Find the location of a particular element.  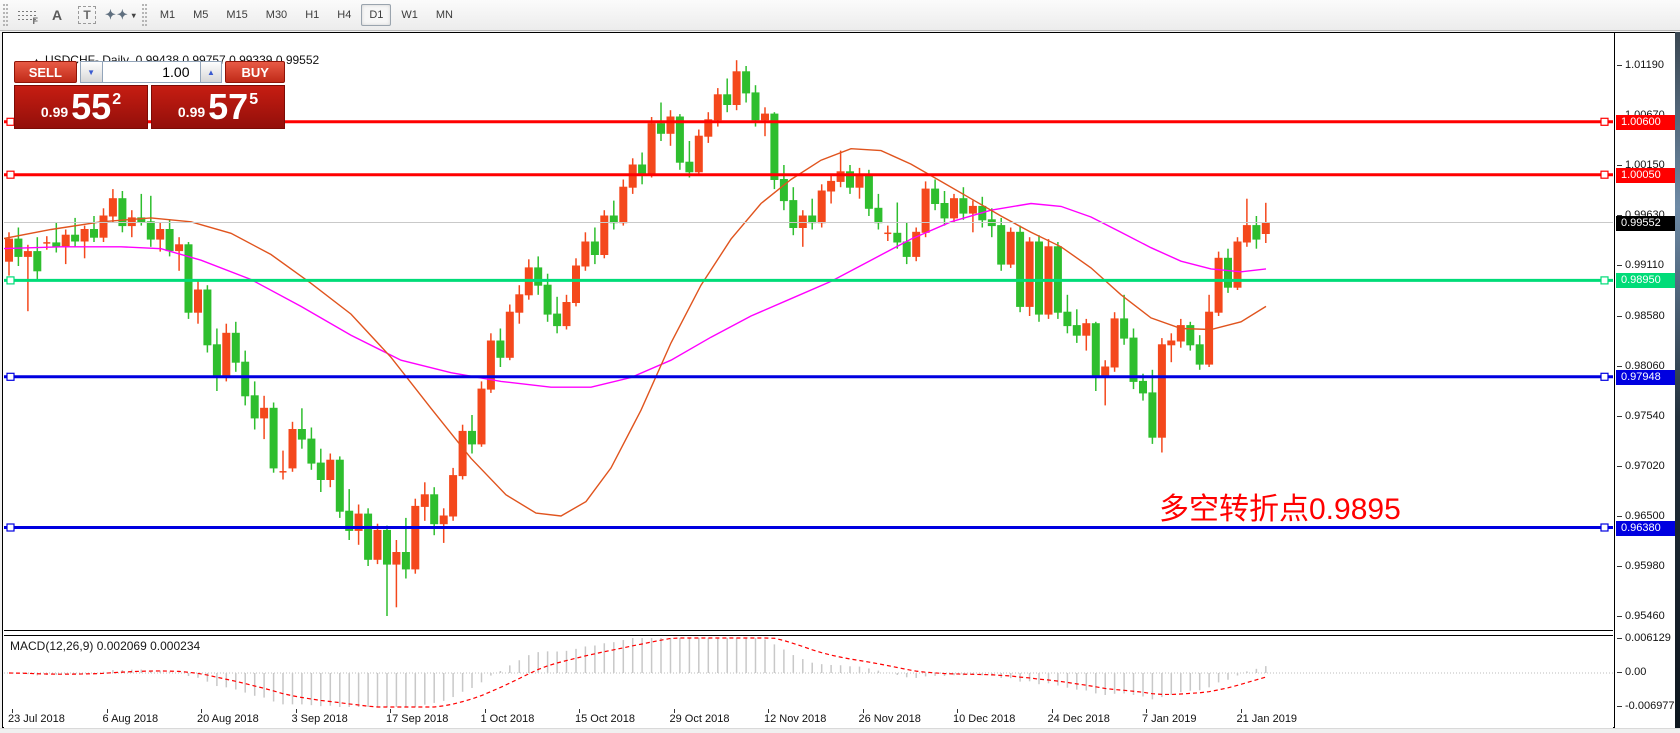

price-tag-0.96380: 0.96380 is located at coordinates (1645, 528).